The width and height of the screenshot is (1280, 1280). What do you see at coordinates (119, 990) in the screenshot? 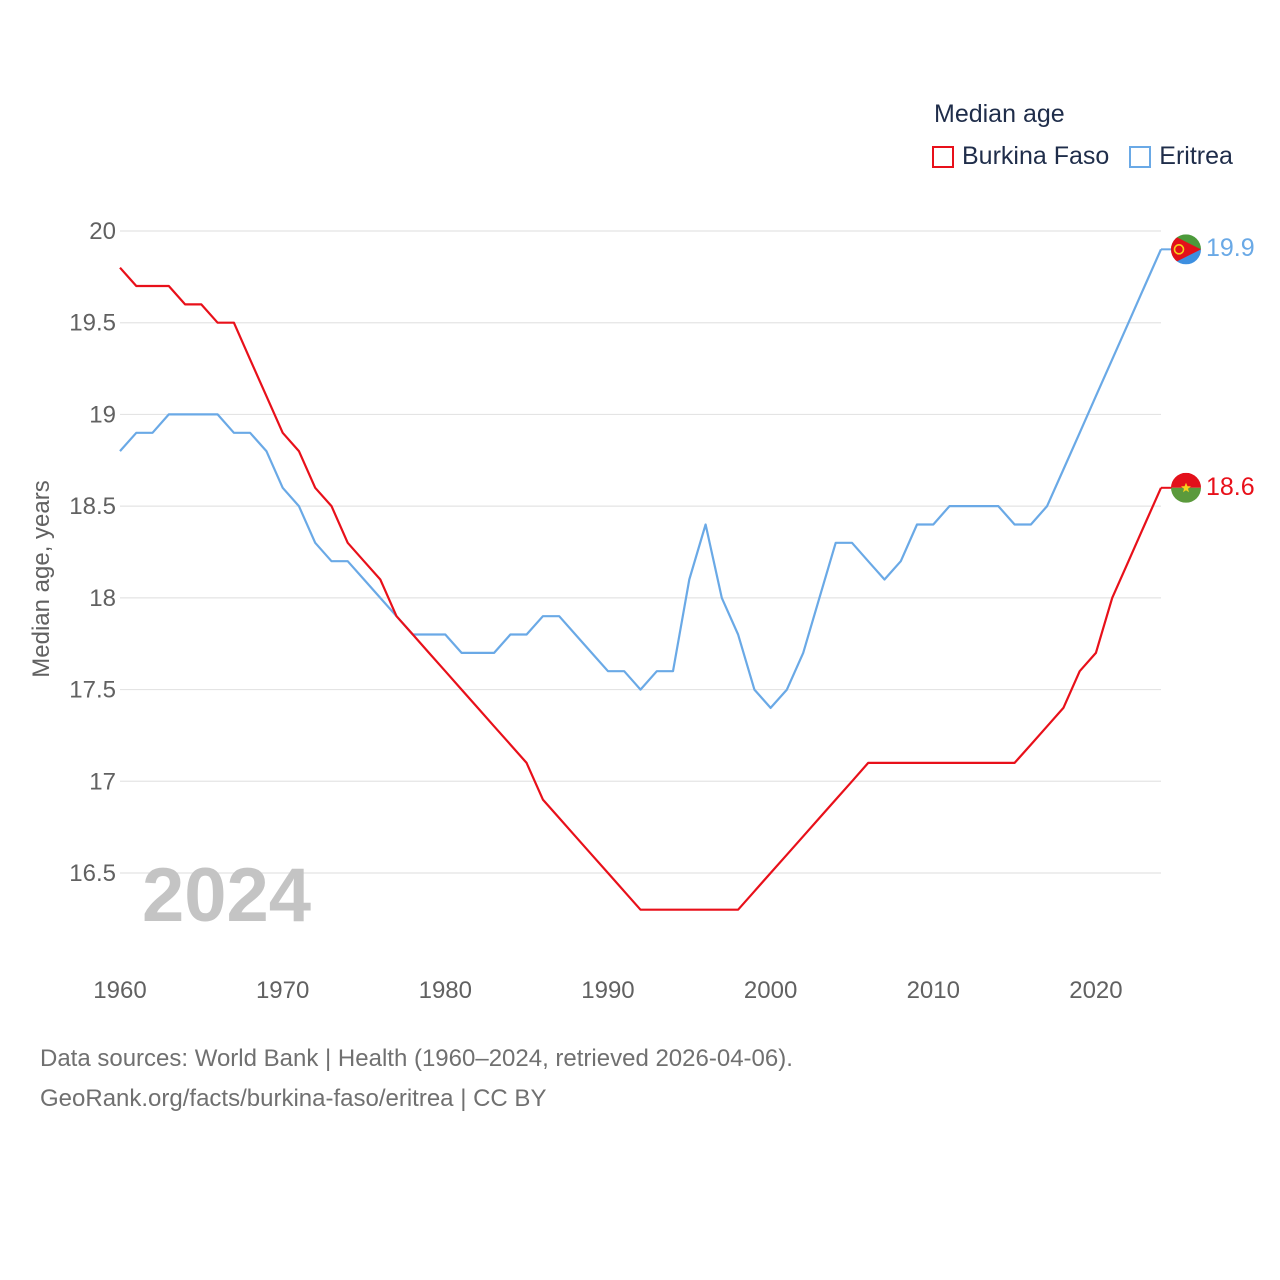
I see `x-tick-label: 1960` at bounding box center [119, 990].